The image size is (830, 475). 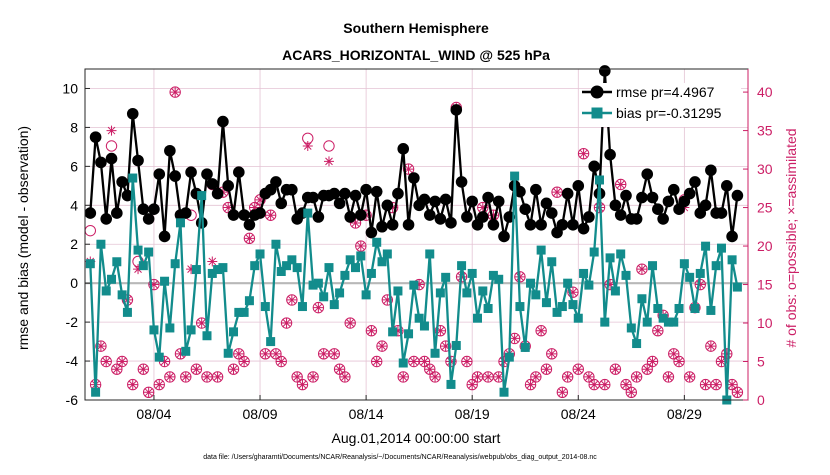 What do you see at coordinates (791, 237) in the screenshot?
I see `right-y-axis-label: # of obs: o=possible; ×=assimilated` at bounding box center [791, 237].